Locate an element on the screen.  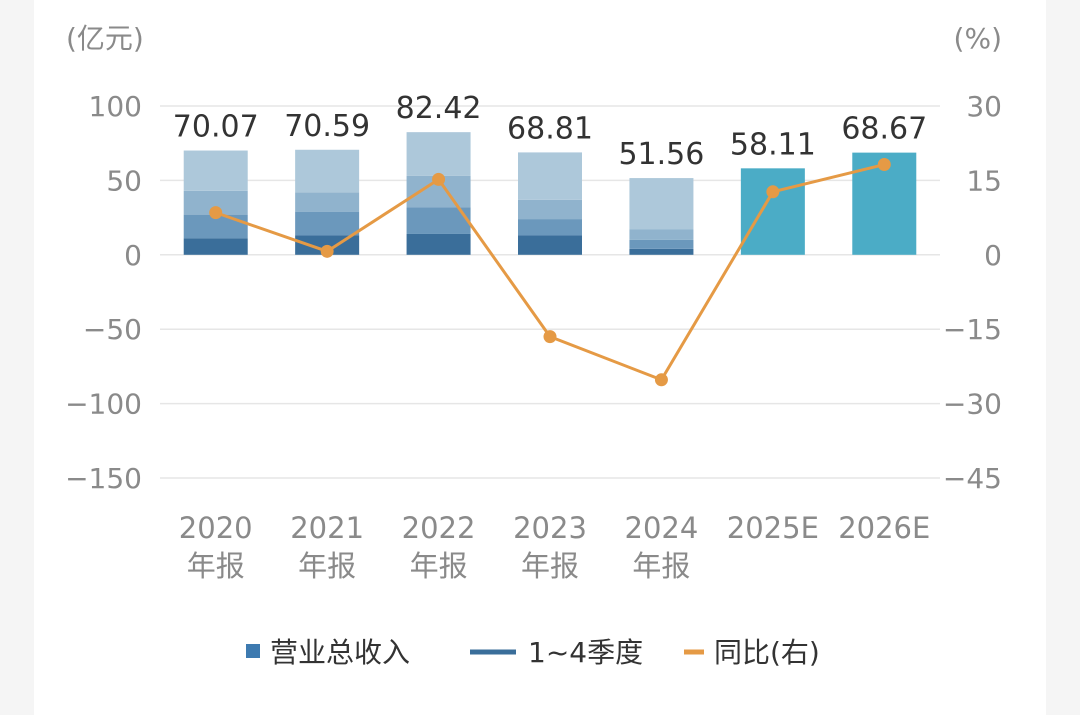
bar-forecast is located at coordinates (772, 211).